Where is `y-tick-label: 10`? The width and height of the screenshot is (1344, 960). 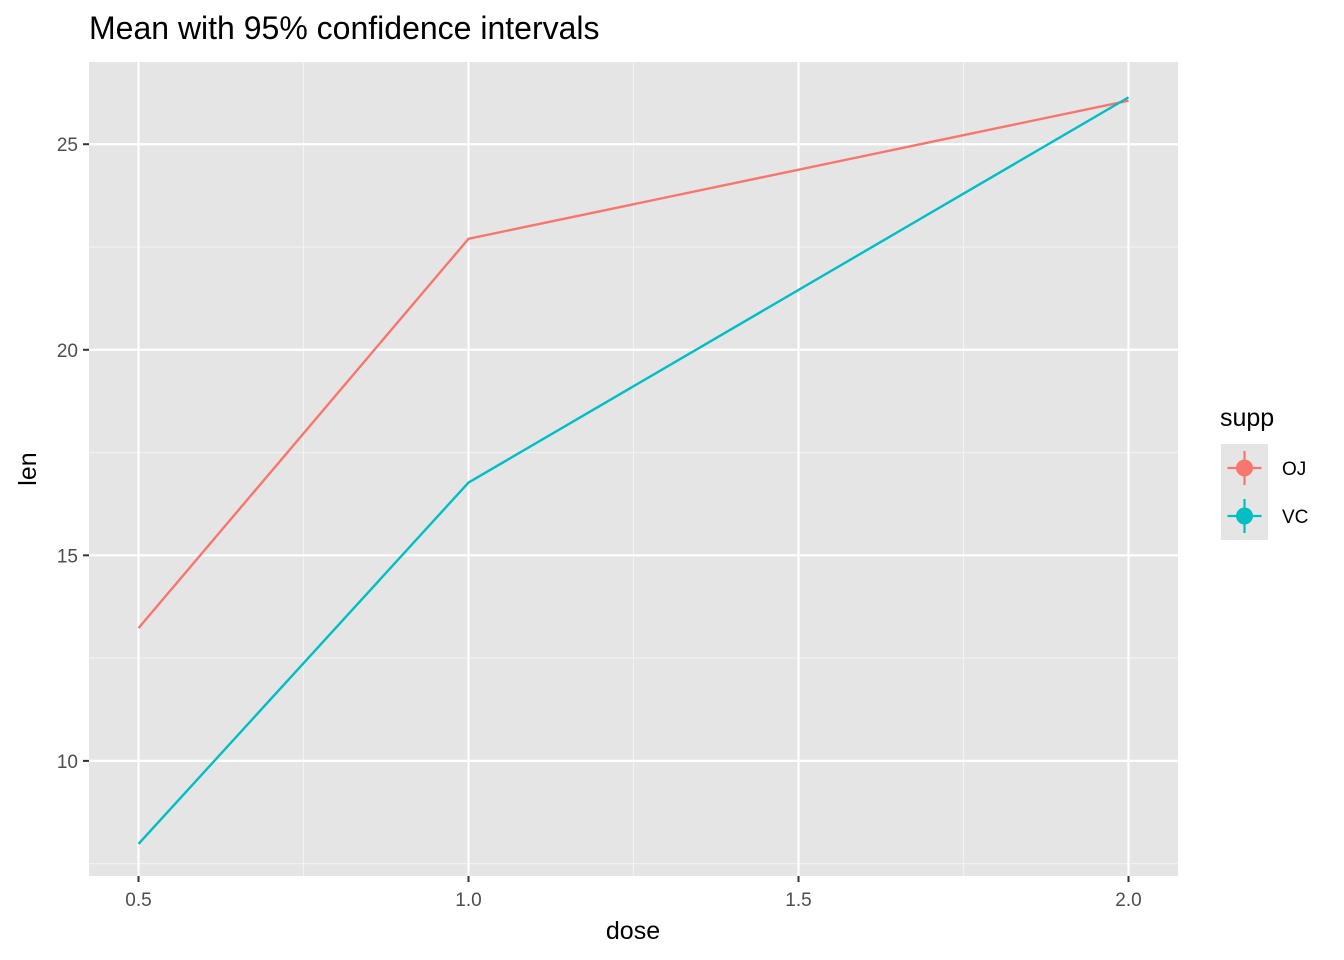 y-tick-label: 10 is located at coordinates (67, 762).